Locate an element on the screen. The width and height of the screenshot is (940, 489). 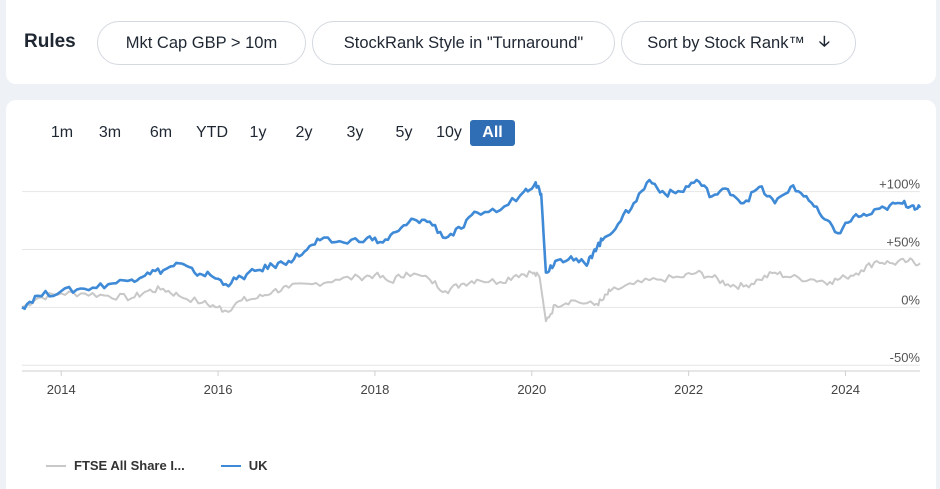
range-button-3y: 3y is located at coordinates (355, 132).